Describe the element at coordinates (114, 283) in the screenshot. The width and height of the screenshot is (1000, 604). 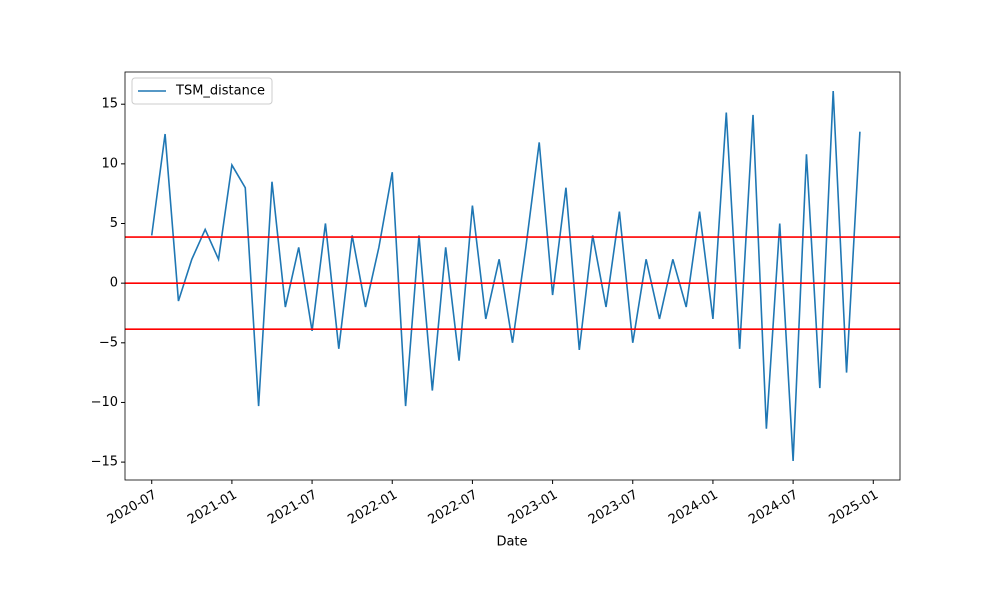
I see `y-tick-label: 0` at that location.